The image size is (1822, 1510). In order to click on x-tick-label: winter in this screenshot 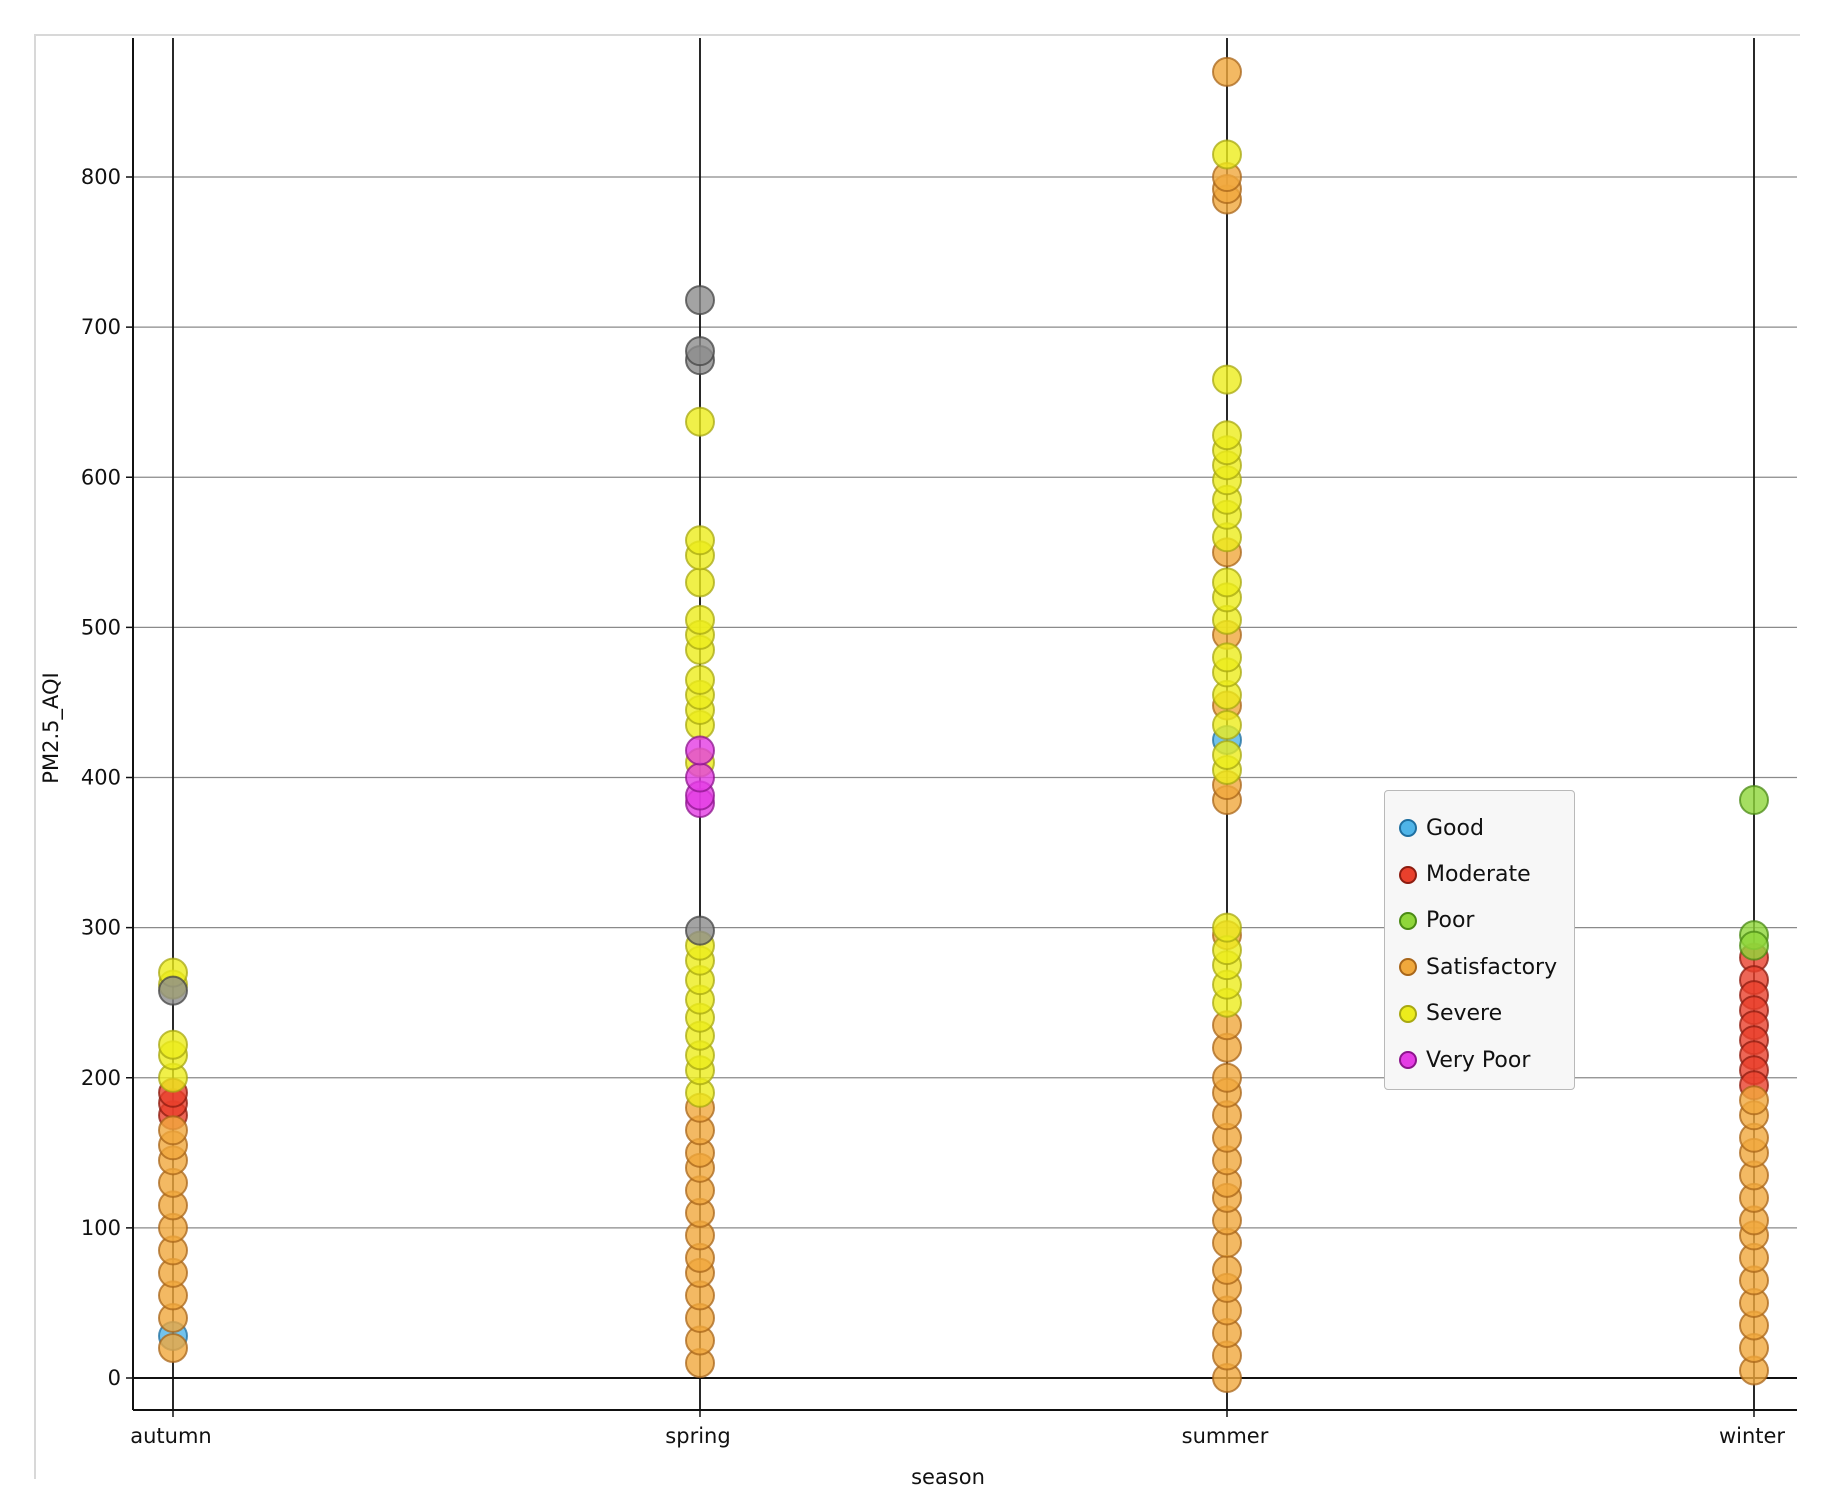, I will do `click(1752, 1436)`.